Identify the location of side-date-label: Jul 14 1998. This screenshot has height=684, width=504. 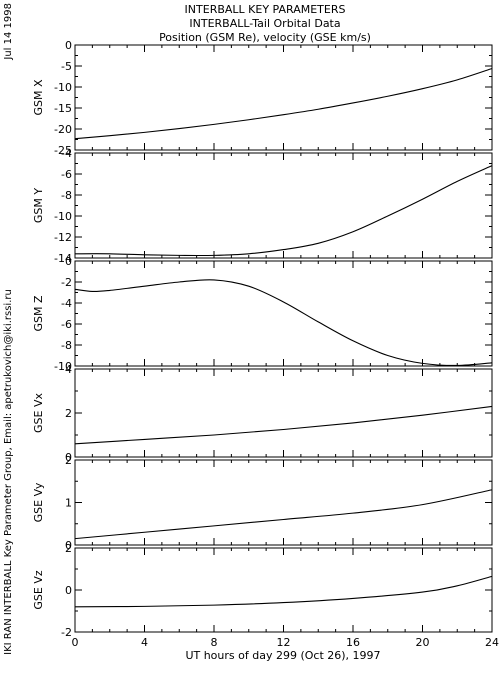
(8, 32).